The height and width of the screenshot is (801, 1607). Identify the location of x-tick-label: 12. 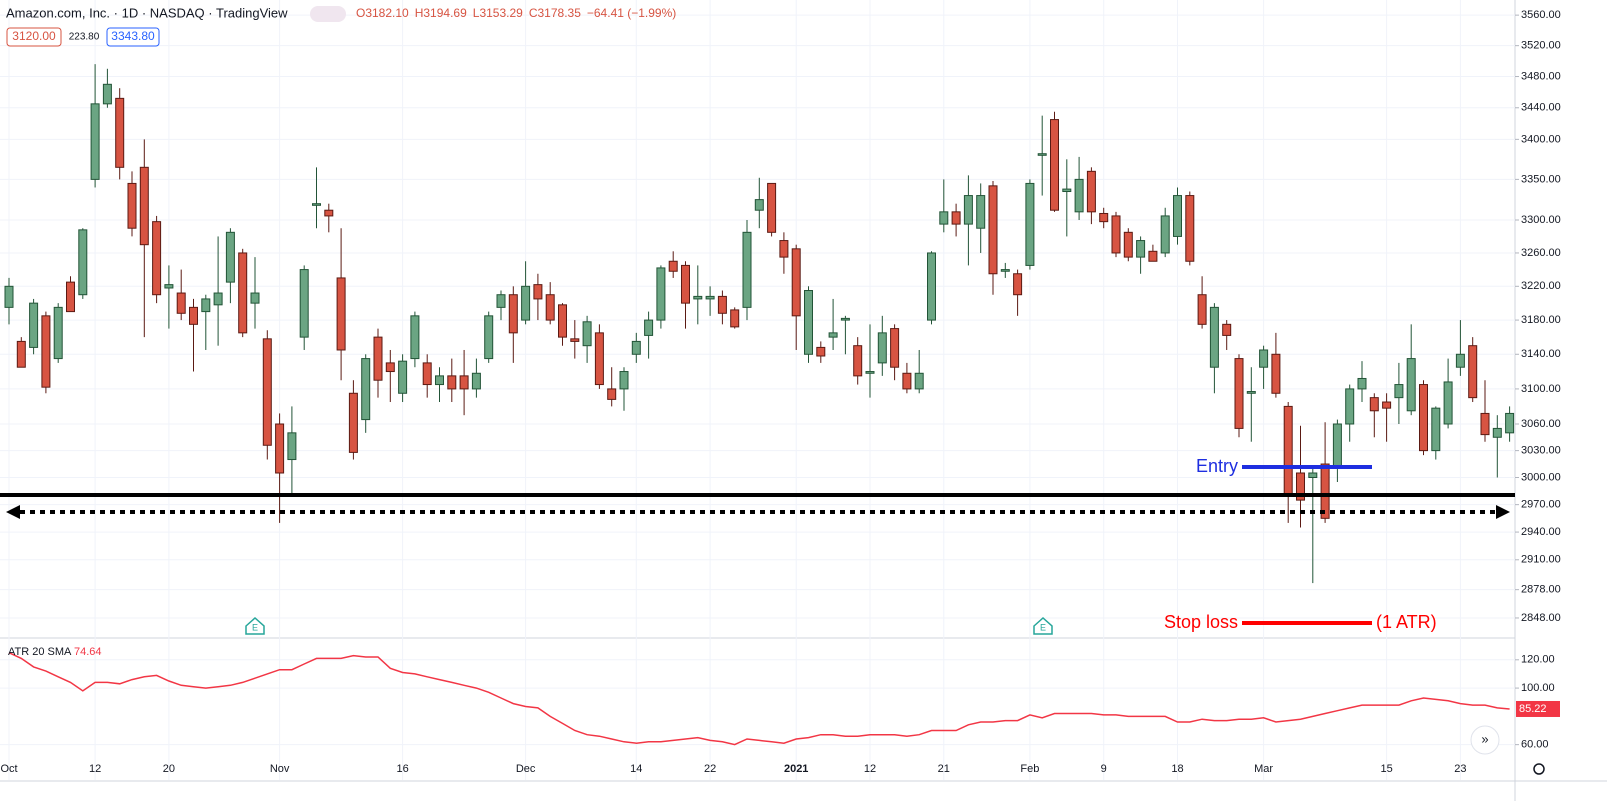
(95, 769).